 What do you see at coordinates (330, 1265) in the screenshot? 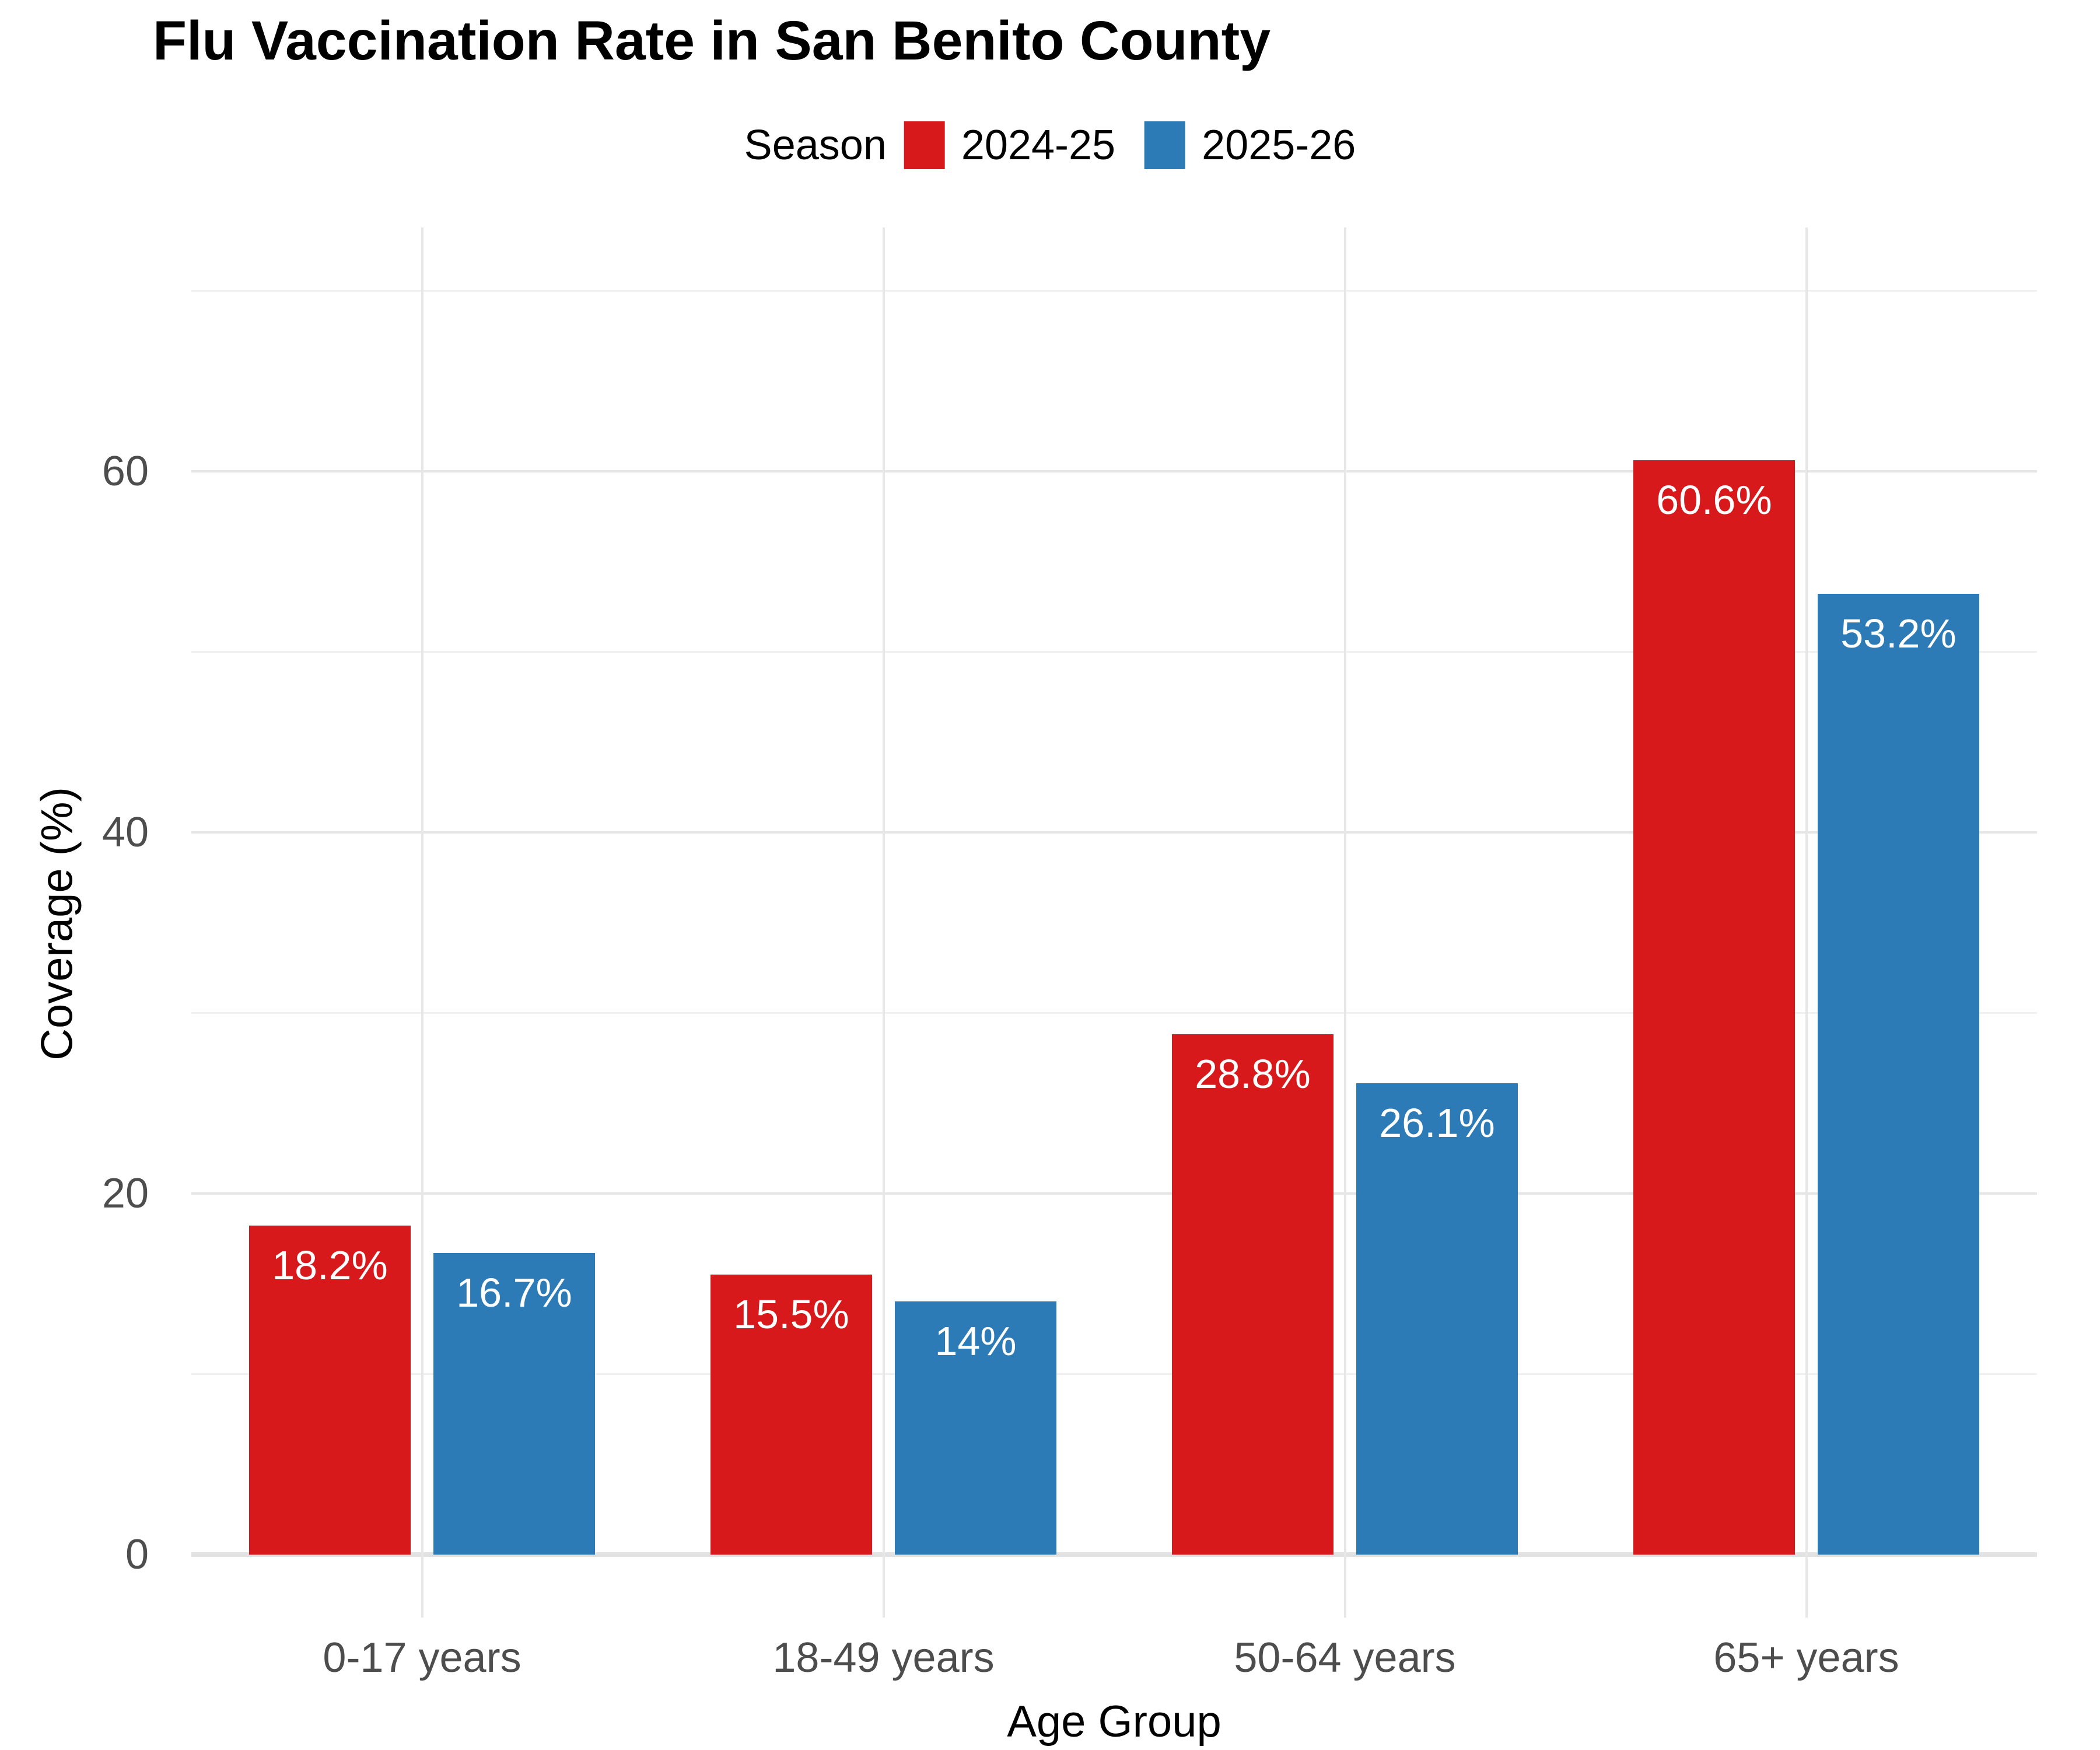
I see `bar-value-label: 18.2%` at bounding box center [330, 1265].